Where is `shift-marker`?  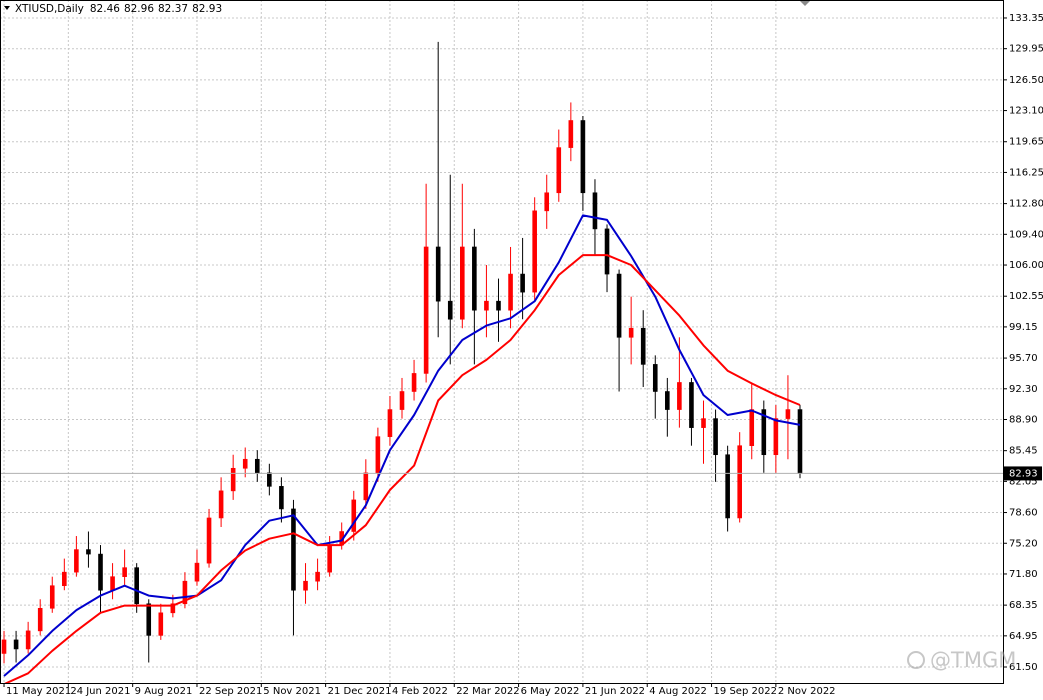
shift-marker is located at coordinates (805, 3).